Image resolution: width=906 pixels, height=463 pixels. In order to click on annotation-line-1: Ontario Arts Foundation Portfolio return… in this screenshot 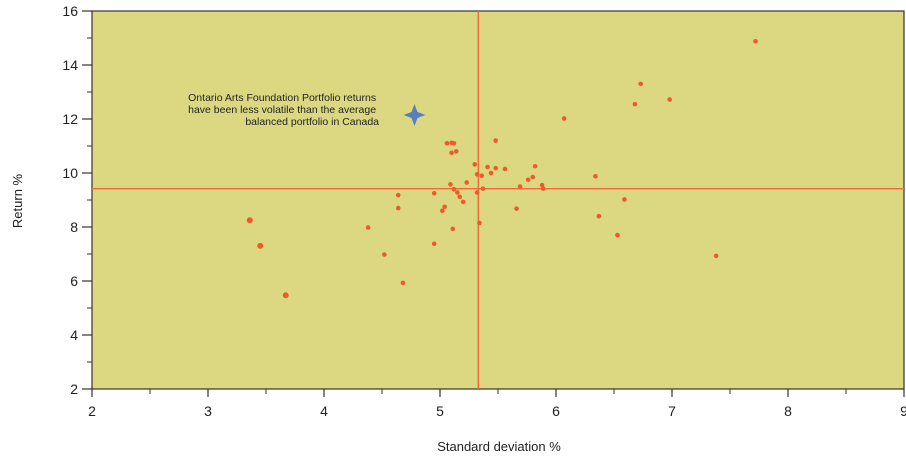, I will do `click(282, 98)`.